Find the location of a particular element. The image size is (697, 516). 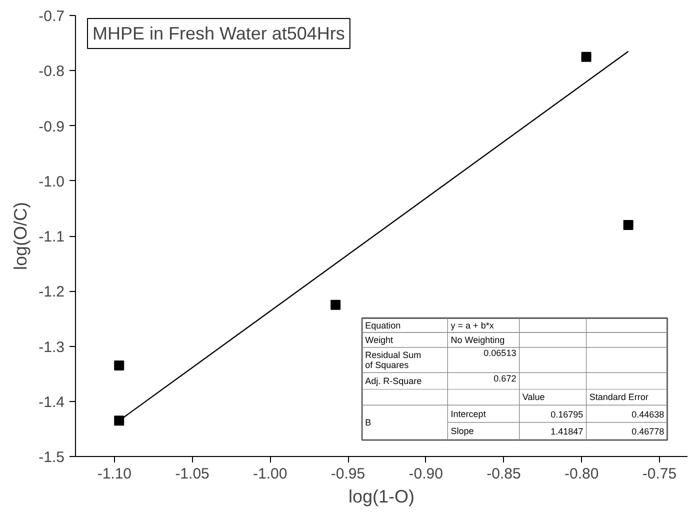

y-tick-label: -1.0 is located at coordinates (51, 181).